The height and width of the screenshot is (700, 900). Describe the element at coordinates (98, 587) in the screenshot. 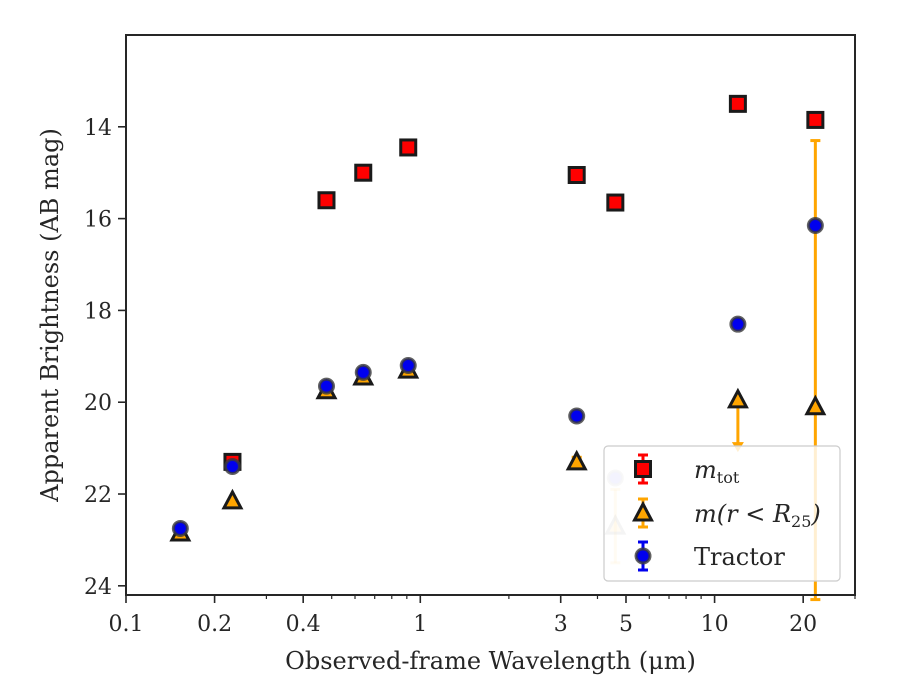

I see `y-tick-label: 24` at that location.